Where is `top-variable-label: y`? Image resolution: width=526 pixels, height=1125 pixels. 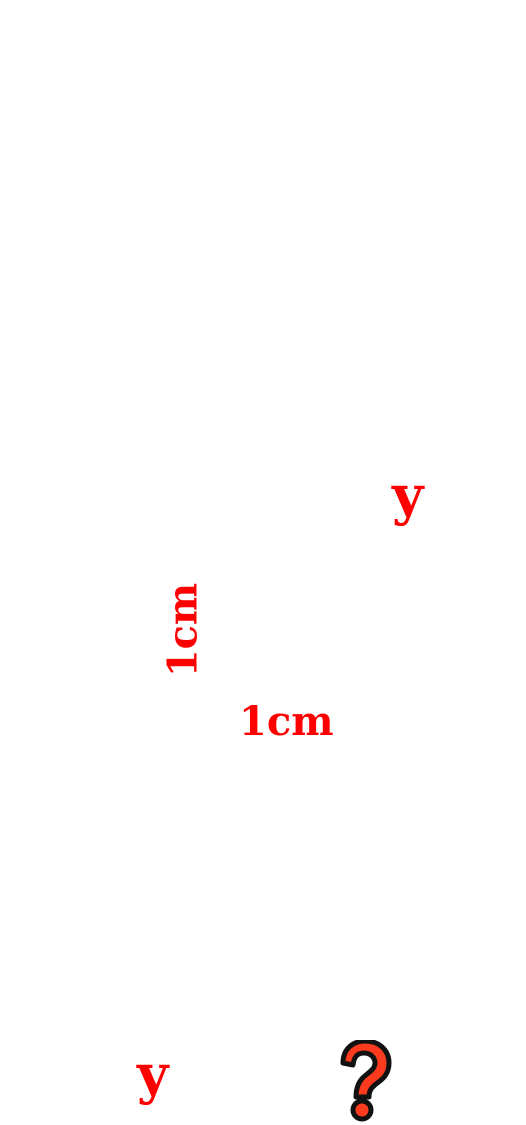
top-variable-label: y is located at coordinates (408, 495).